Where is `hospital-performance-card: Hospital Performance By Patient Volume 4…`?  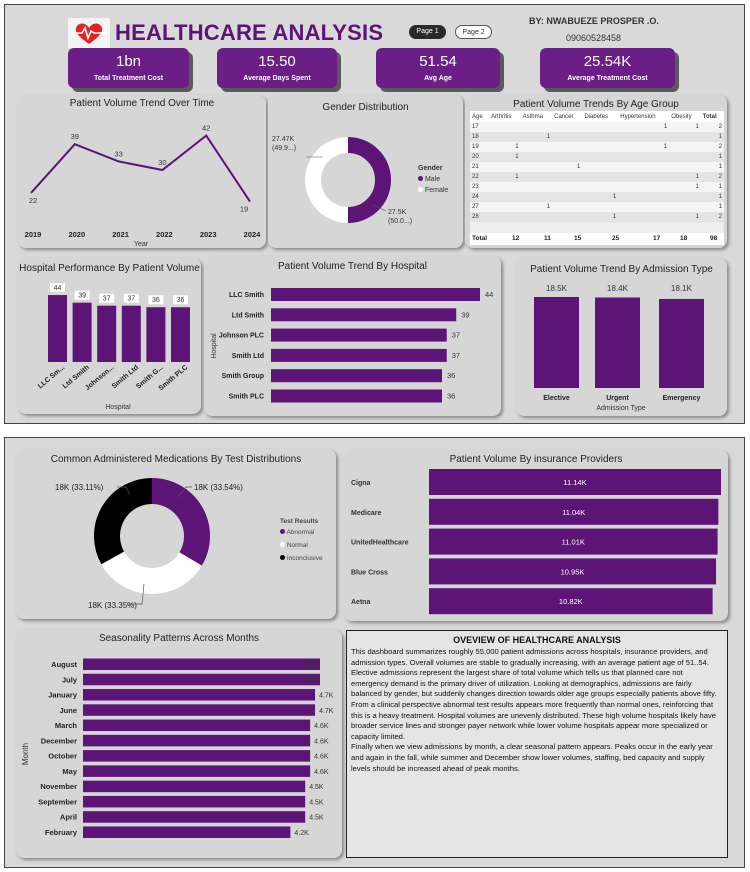
hospital-performance-card: Hospital Performance By Patient Volume 4… is located at coordinates (109, 336).